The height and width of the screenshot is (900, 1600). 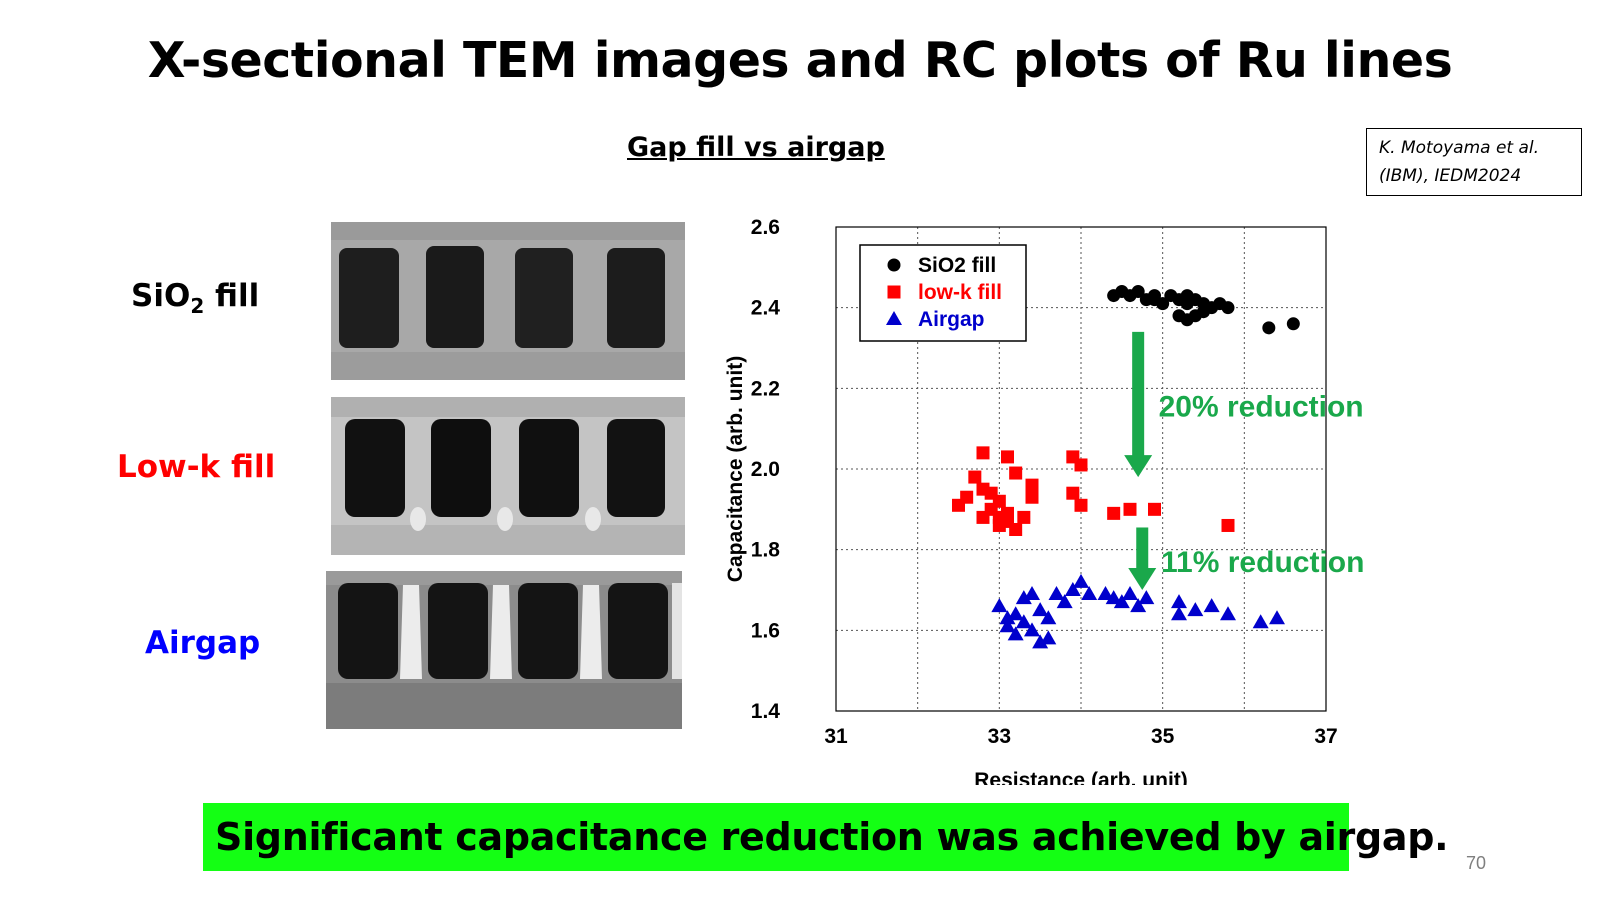 What do you see at coordinates (1261, 407) in the screenshot?
I see `annotation-20-reduction: 20% reduction` at bounding box center [1261, 407].